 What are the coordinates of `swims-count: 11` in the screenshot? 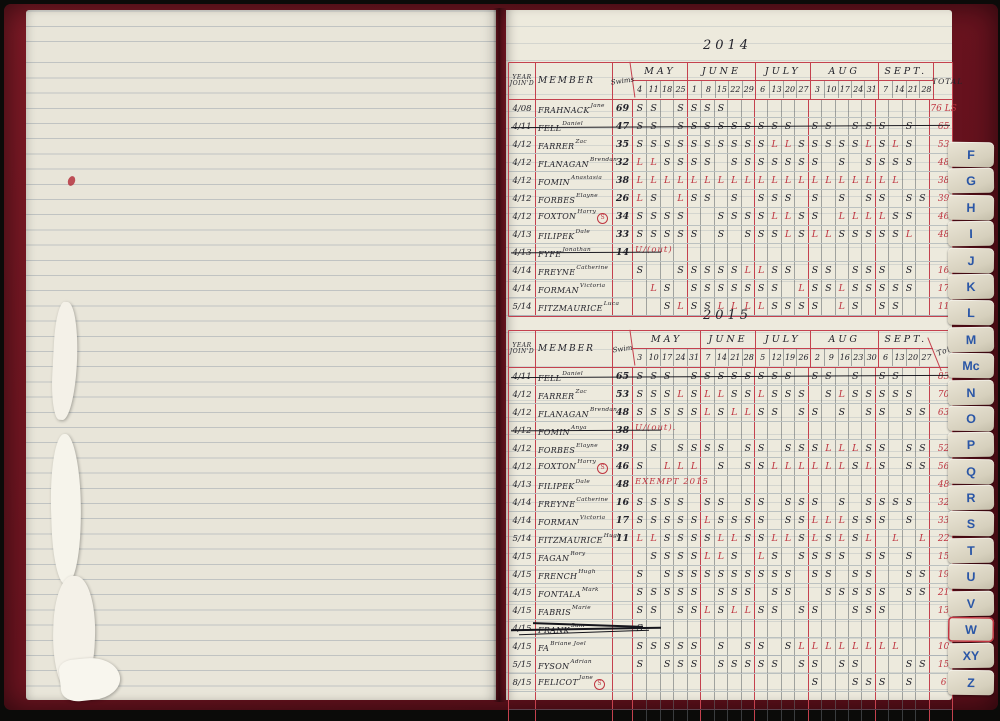 It's located at (623, 538).